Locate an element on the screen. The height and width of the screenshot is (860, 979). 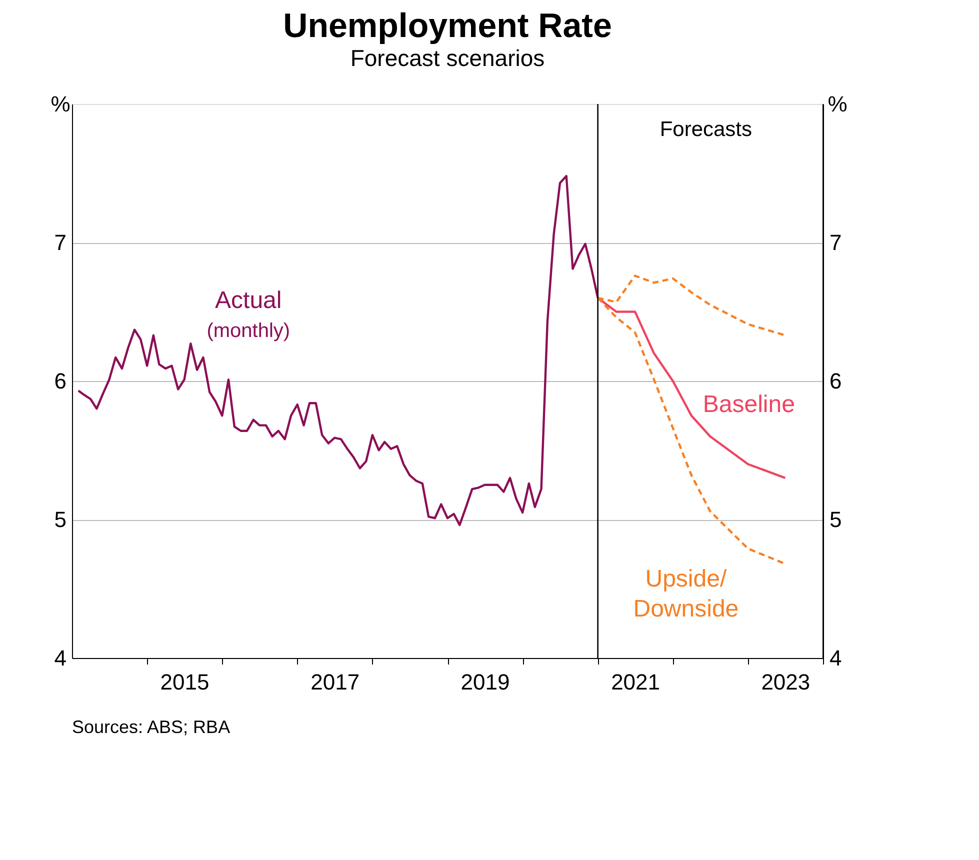
chart-subtitle: Forecast scenarios is located at coordinates (447, 58).